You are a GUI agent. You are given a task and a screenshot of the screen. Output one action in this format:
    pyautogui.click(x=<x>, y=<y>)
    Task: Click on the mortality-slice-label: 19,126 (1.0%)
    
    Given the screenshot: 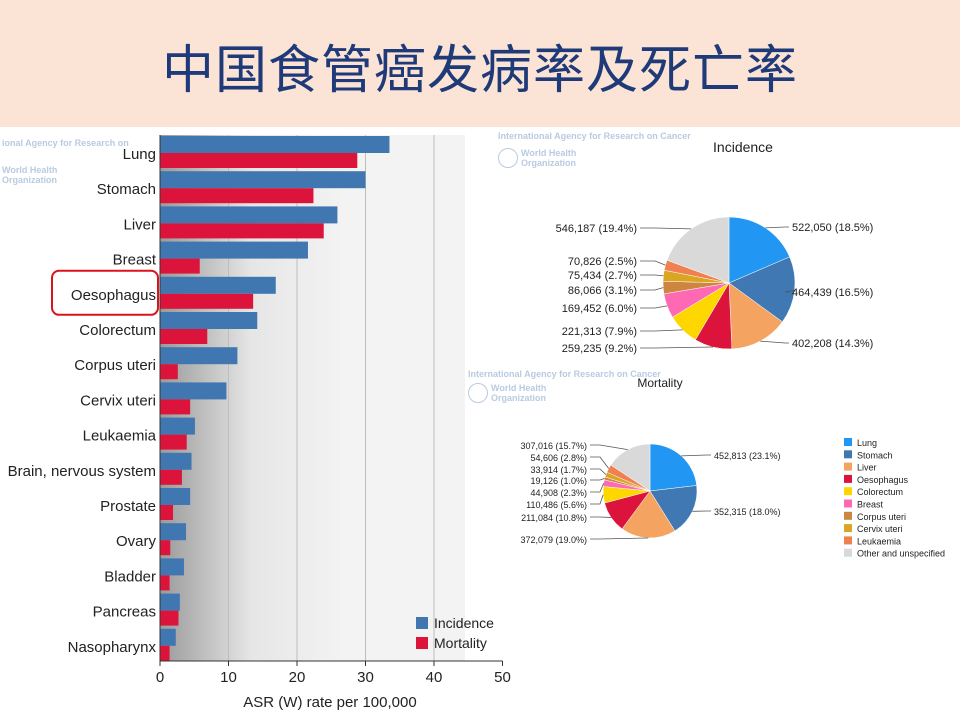 What is the action you would take?
    pyautogui.click(x=558, y=481)
    